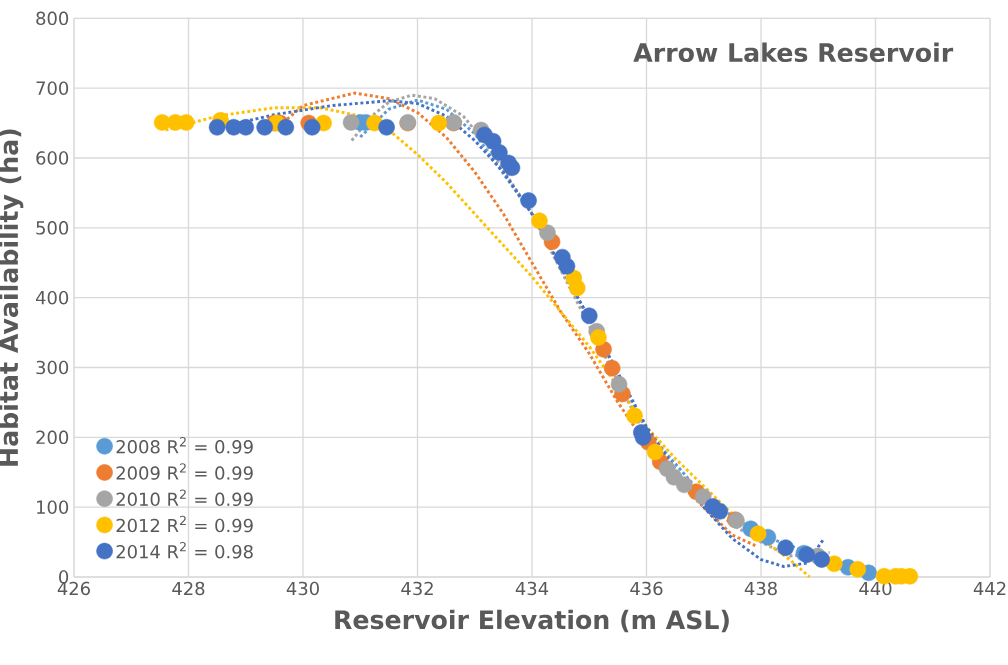 The width and height of the screenshot is (1008, 665). Describe the element at coordinates (760, 588) in the screenshot. I see `x-tick-label: 438` at that location.